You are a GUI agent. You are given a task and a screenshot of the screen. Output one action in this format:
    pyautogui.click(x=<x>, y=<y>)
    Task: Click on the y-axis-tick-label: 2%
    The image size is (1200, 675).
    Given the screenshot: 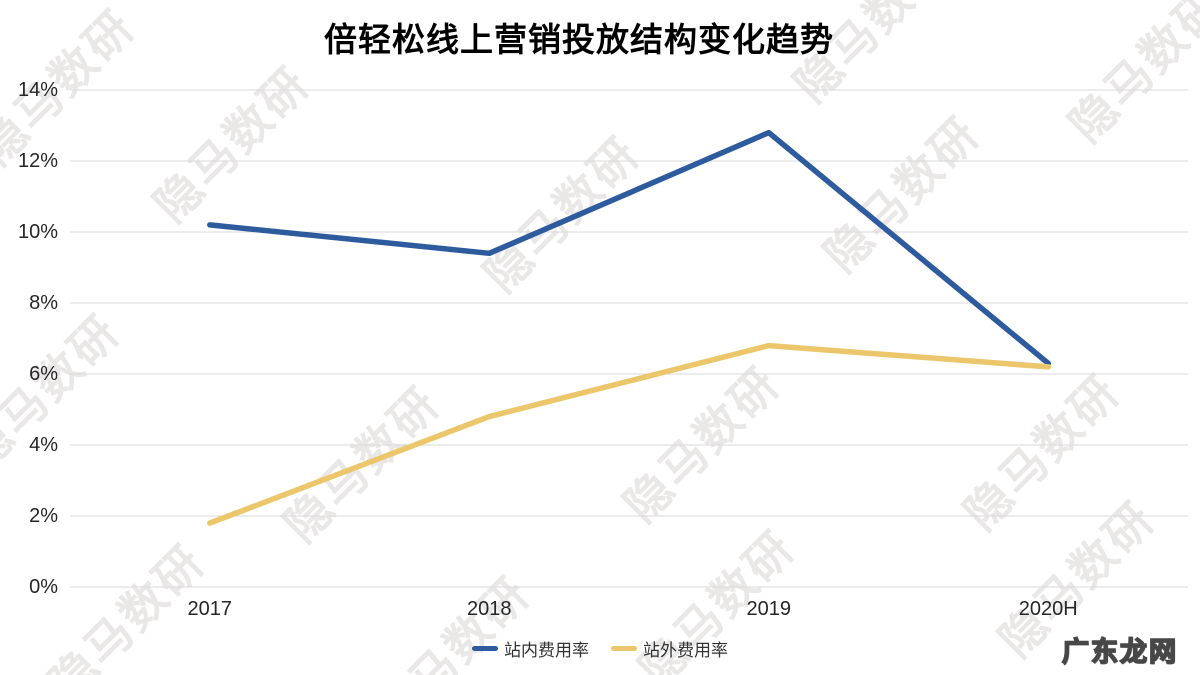 What is the action you would take?
    pyautogui.click(x=43, y=516)
    